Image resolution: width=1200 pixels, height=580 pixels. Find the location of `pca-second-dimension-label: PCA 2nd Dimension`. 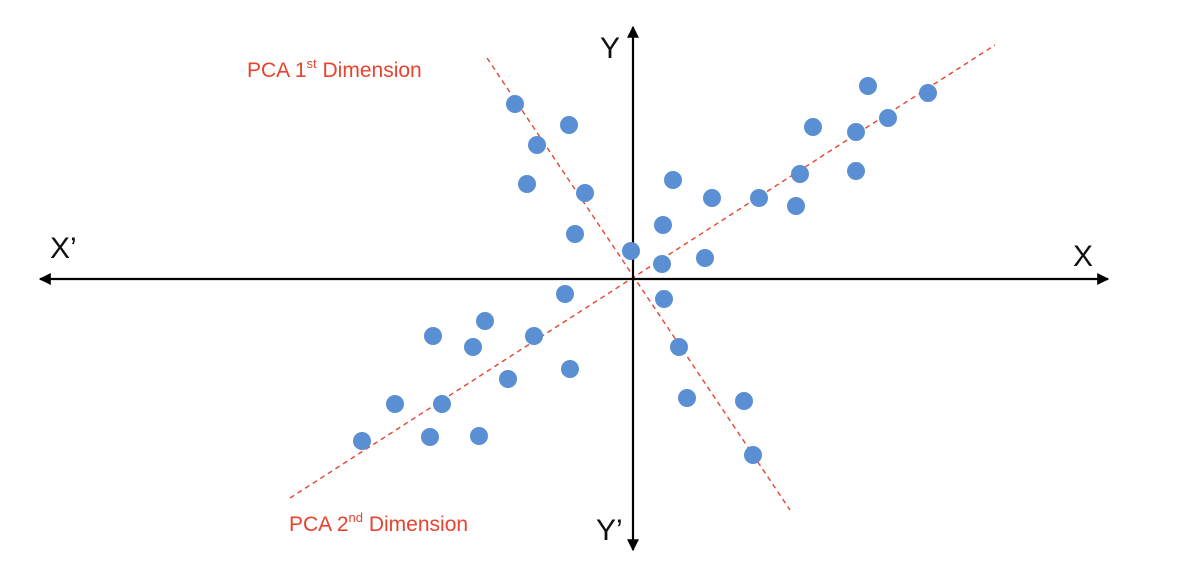

pca-second-dimension-label: PCA 2nd Dimension is located at coordinates (378, 523).